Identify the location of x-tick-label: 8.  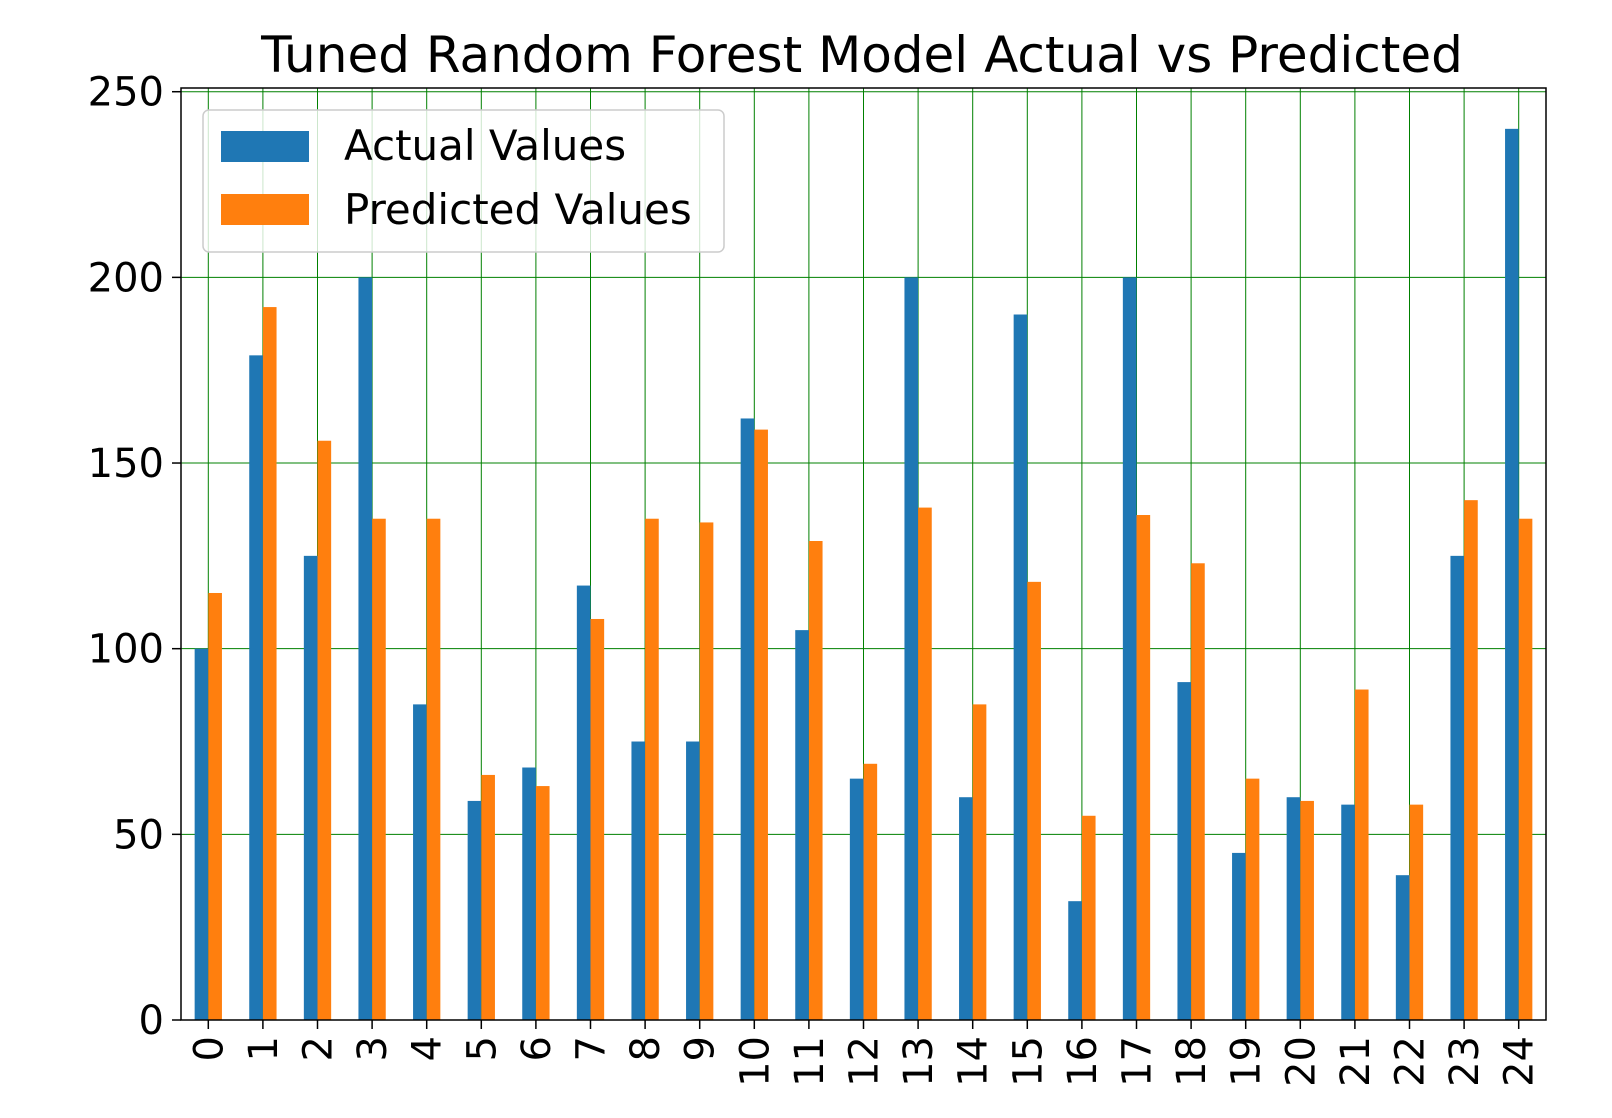
(646, 1048).